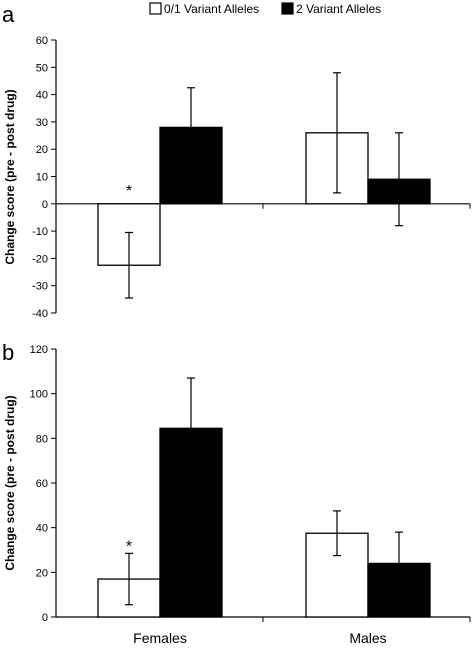  Describe the element at coordinates (42, 178) in the screenshot. I see `y-tick-label: 10` at that location.